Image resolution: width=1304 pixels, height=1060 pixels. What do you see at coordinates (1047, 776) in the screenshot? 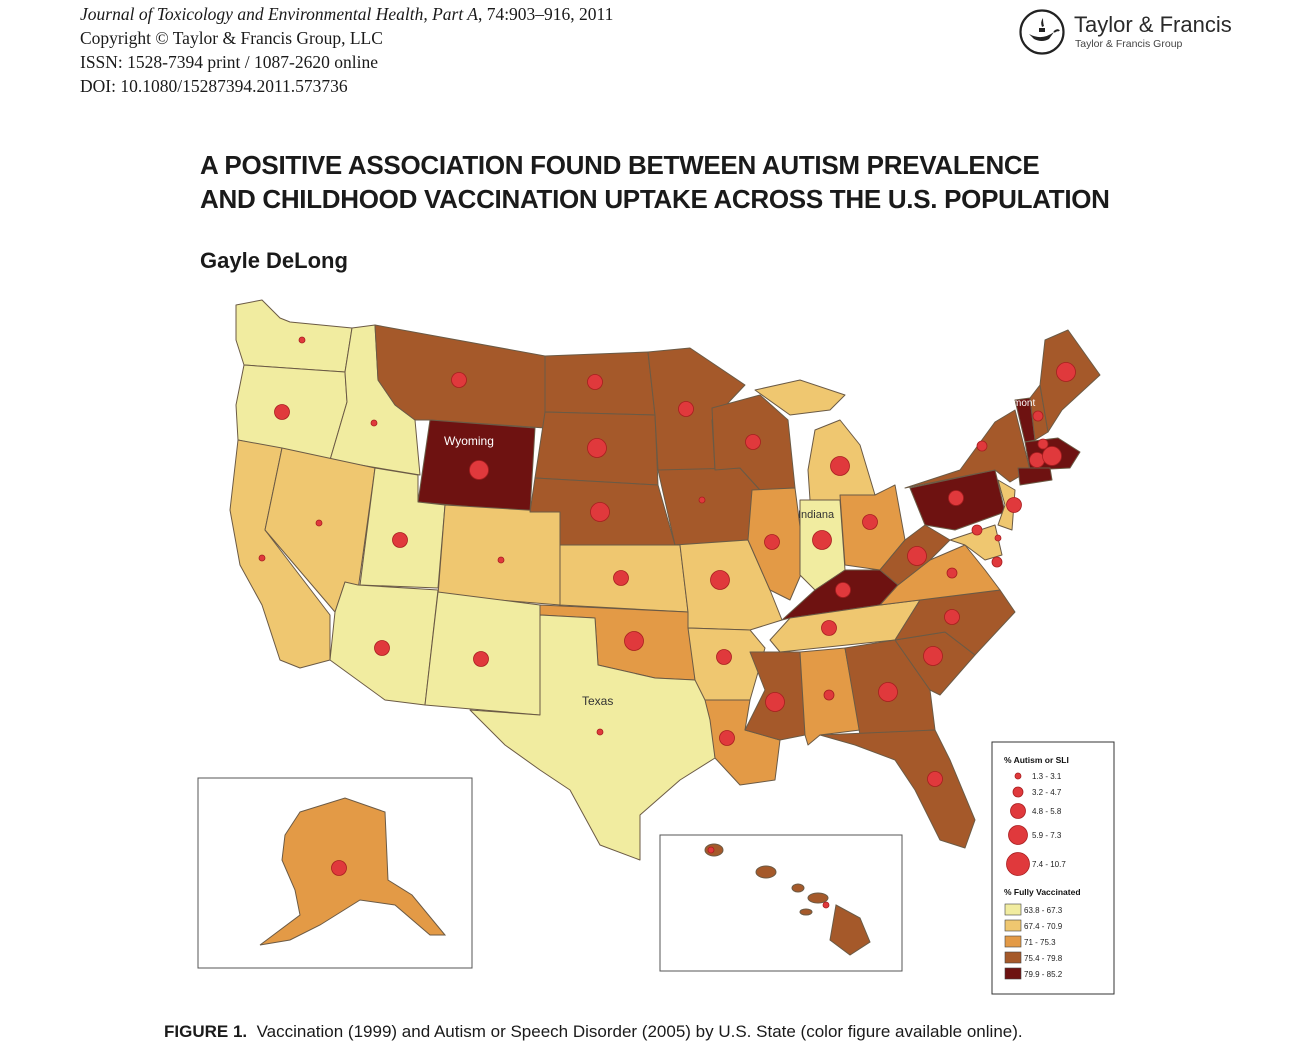
I see `legend-autism-label: 1.3 - 3.1` at bounding box center [1047, 776].